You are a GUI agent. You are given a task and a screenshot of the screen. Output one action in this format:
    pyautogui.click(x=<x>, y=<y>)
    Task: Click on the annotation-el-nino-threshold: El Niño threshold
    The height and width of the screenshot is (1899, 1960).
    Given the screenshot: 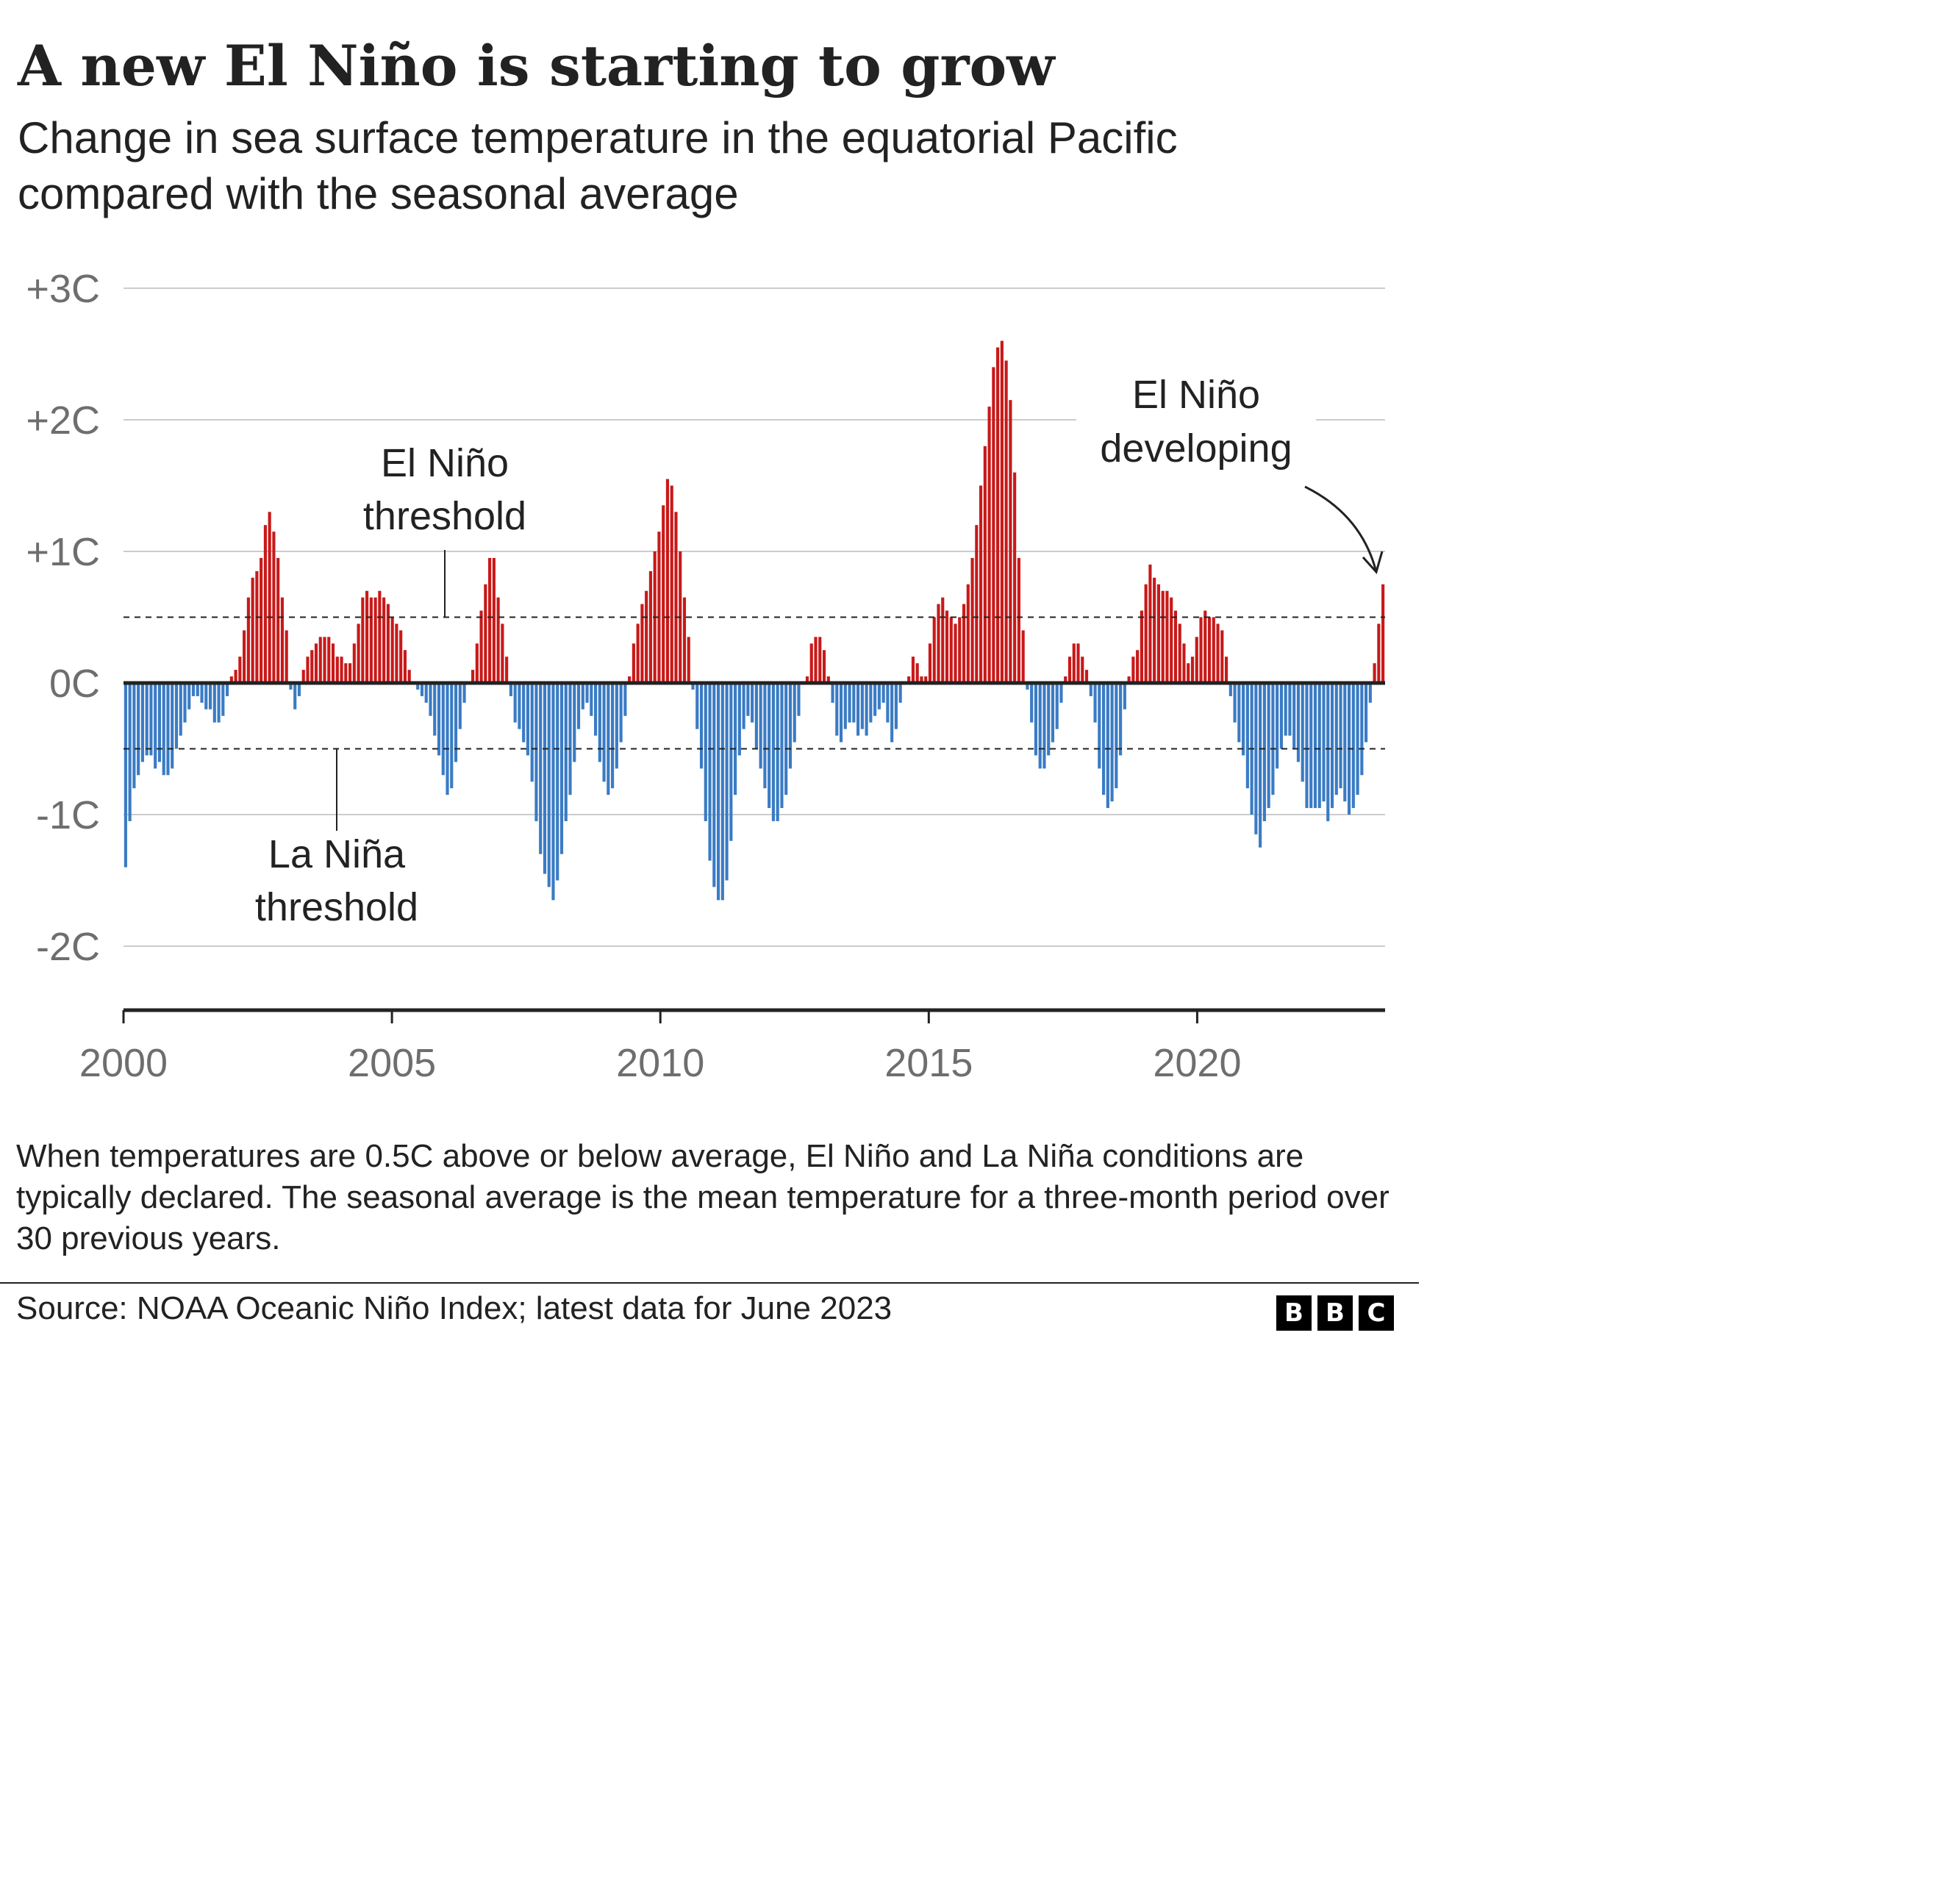 What is the action you would take?
    pyautogui.click(x=444, y=529)
    